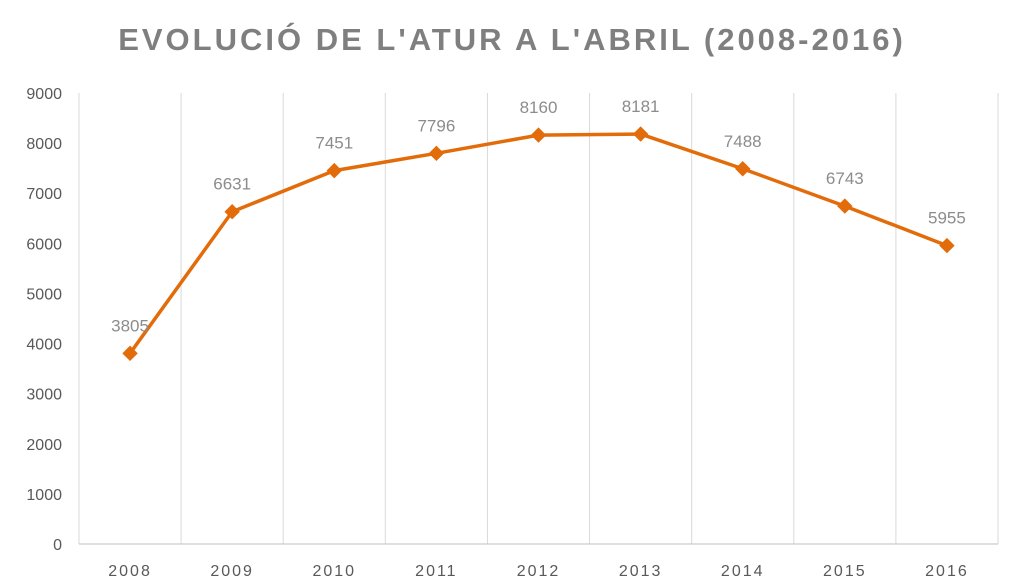 The height and width of the screenshot is (587, 1024). I want to click on data-label: 3805, so click(130, 325).